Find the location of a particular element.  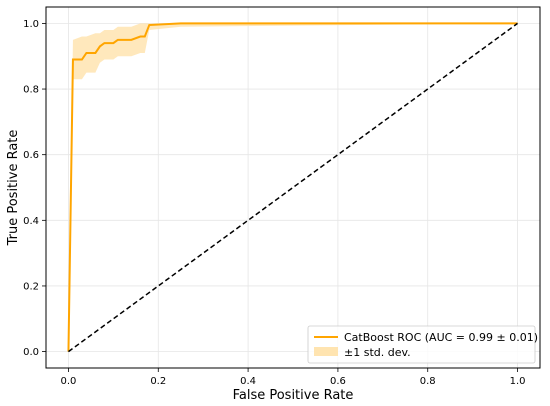

legend-label-std: ±1 std. dev. is located at coordinates (377, 352).